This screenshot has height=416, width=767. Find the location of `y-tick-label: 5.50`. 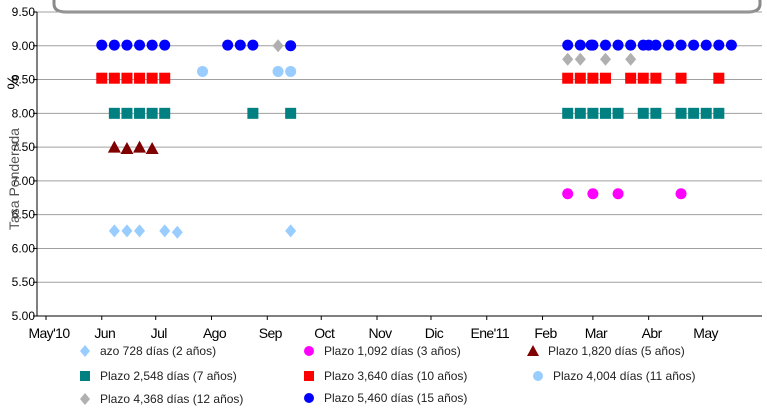

y-tick-label: 5.50 is located at coordinates (24, 282).